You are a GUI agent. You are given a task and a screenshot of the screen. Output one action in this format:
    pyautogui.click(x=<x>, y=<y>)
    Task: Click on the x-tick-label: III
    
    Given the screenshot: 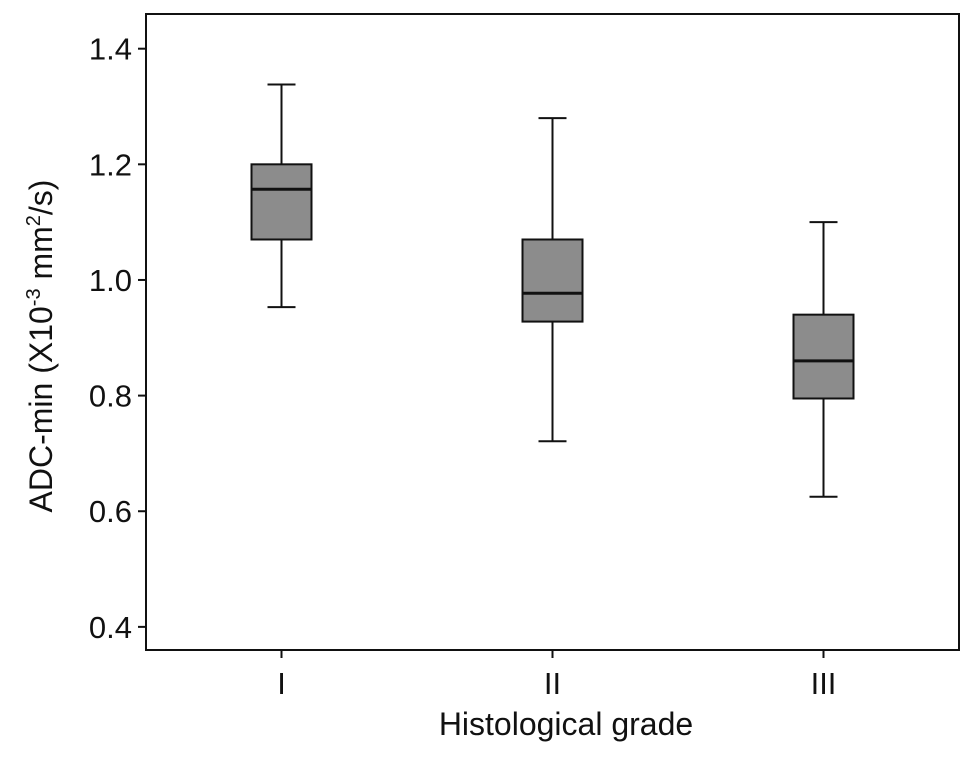 What is the action you would take?
    pyautogui.click(x=824, y=683)
    